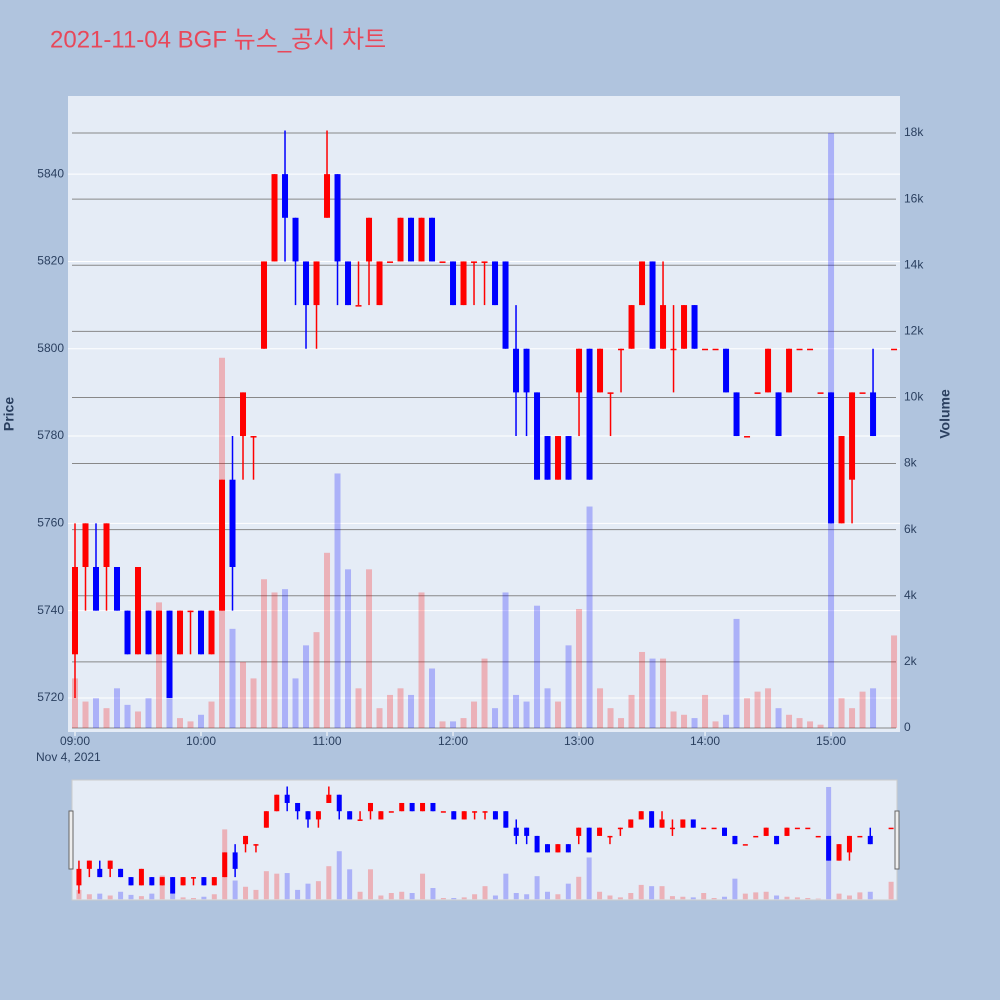 The width and height of the screenshot is (1000, 1000). I want to click on y-axis-title: Price, so click(9, 414).